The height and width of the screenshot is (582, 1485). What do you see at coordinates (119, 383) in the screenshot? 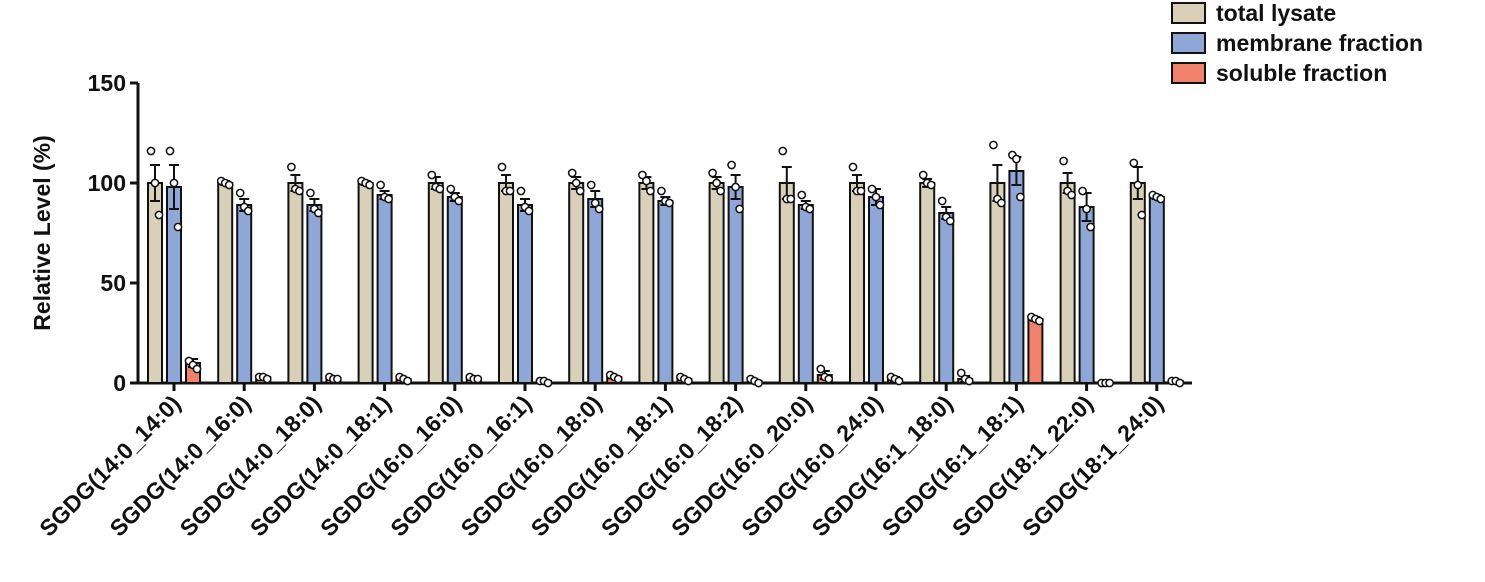
I see `y-tick-label: 0` at bounding box center [119, 383].